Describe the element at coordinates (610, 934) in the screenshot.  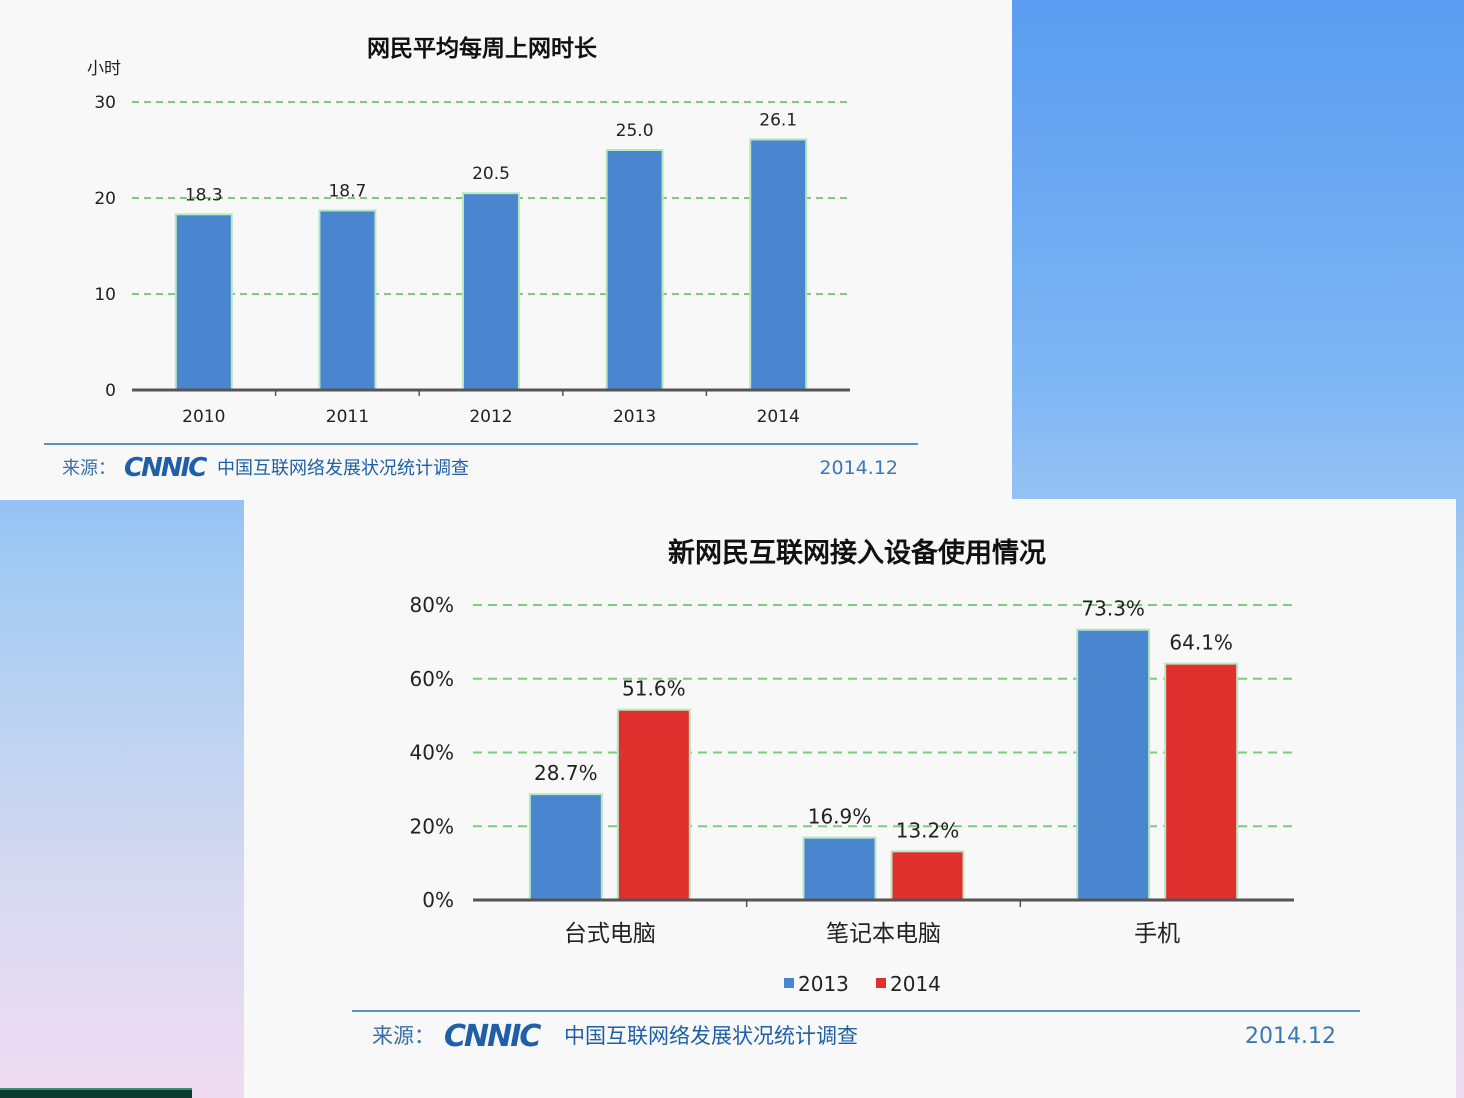
I see `x-tick-label: 台式电脑` at that location.